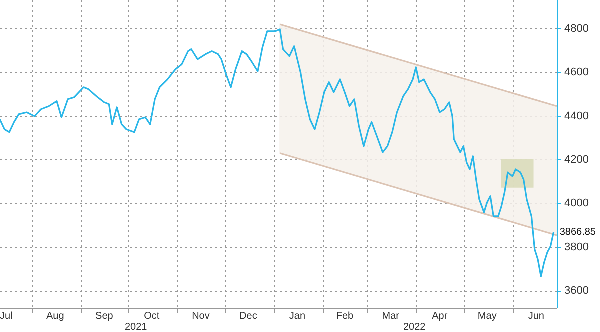 The image size is (600, 332). Describe the element at coordinates (249, 316) in the screenshot. I see `x-tick-label: Dec` at that location.